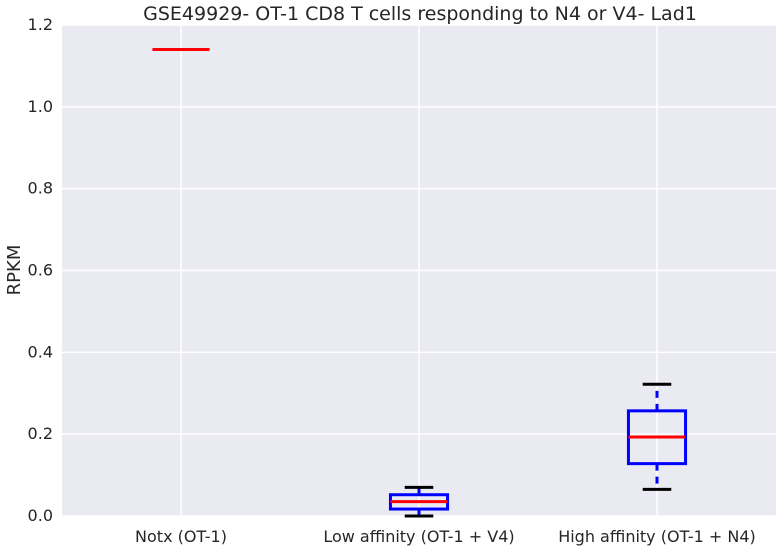 The width and height of the screenshot is (783, 550). What do you see at coordinates (40, 106) in the screenshot?
I see `y-tick-label: 1.0` at bounding box center [40, 106].